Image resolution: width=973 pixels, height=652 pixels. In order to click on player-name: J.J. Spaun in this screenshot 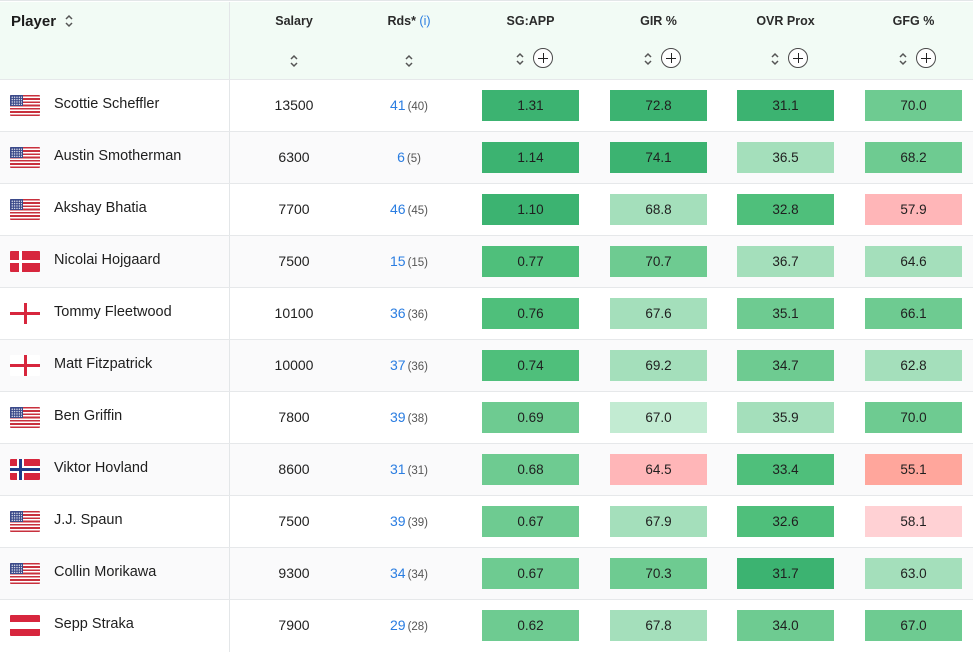, I will do `click(88, 520)`.